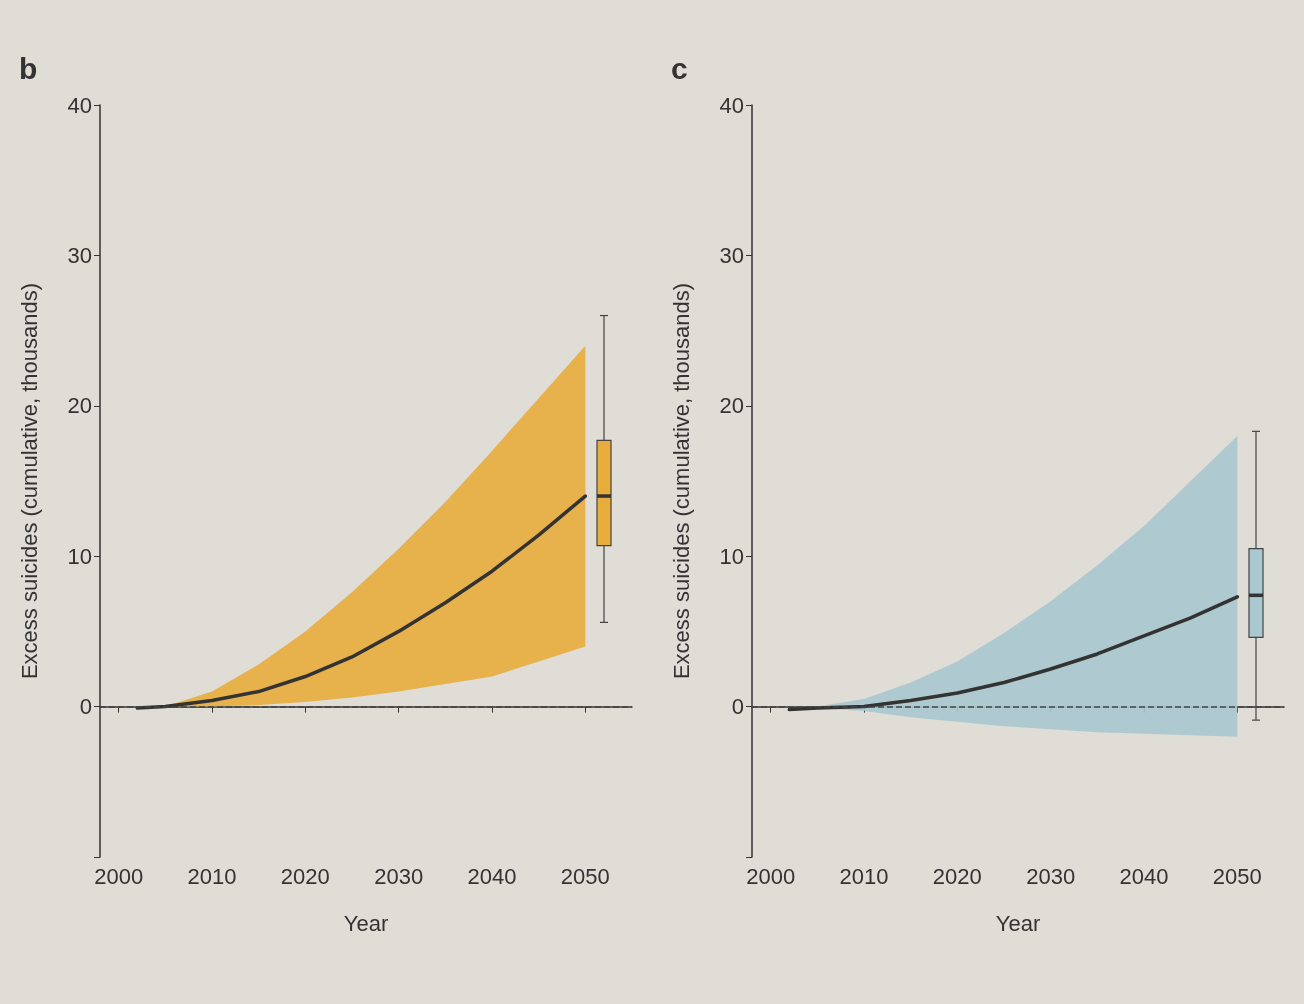  I want to click on chart-title: b, so click(28, 68).